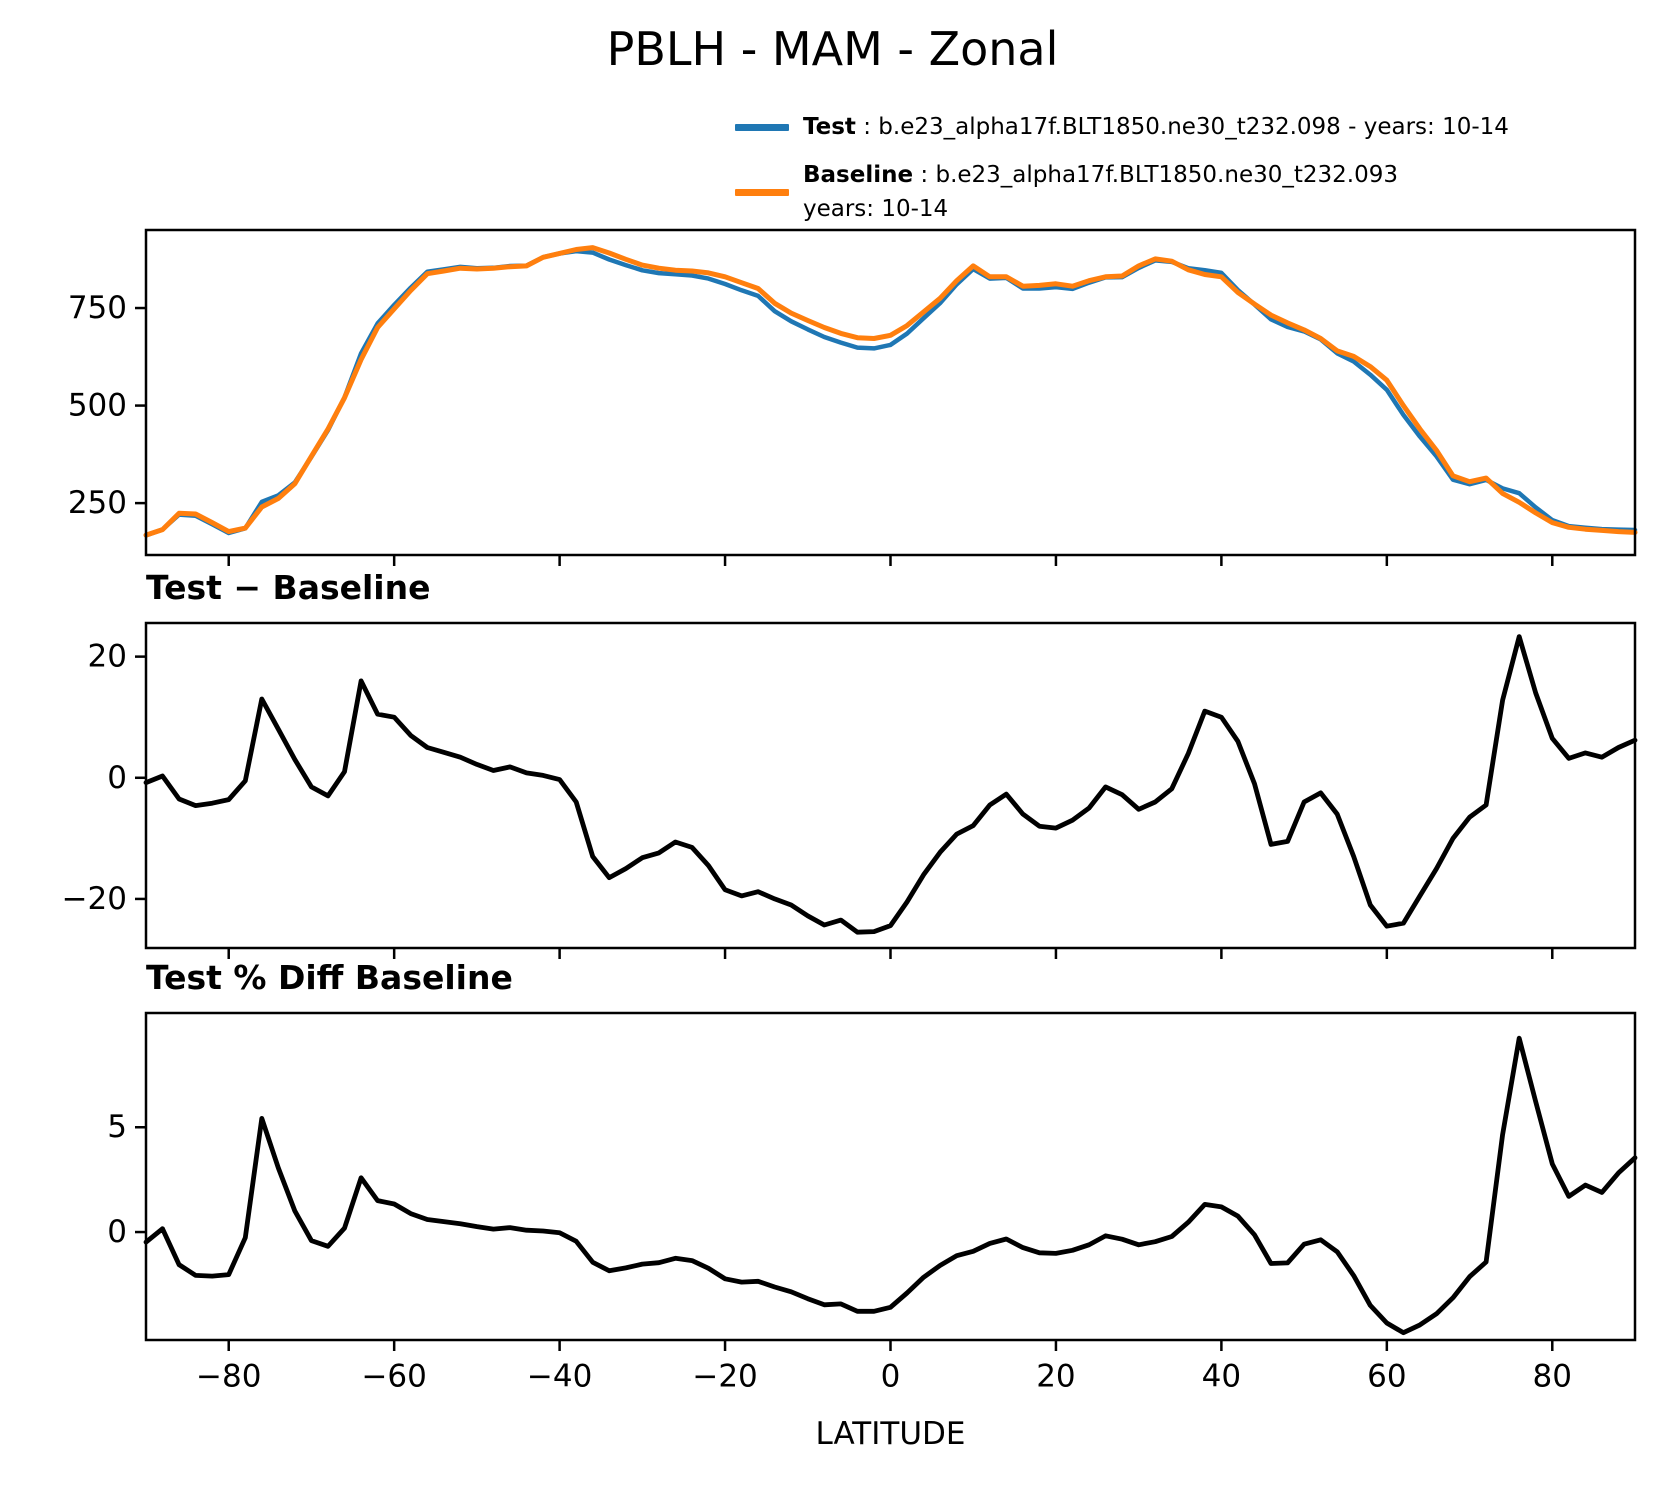 This screenshot has height=1496, width=1665. What do you see at coordinates (559, 1376) in the screenshot?
I see `x-tick-label: −40` at bounding box center [559, 1376].